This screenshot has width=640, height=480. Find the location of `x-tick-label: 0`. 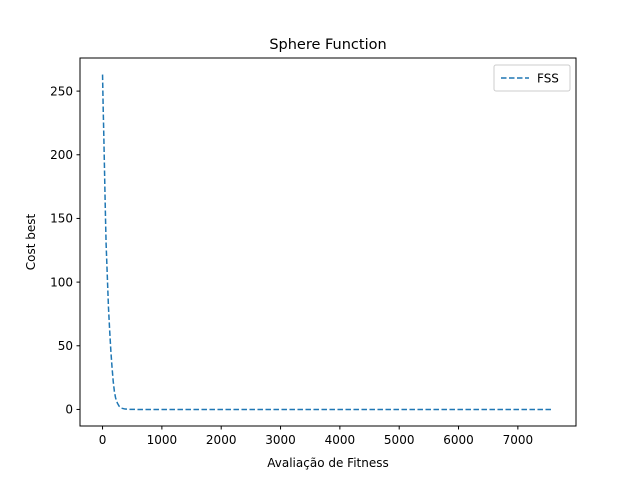

x-tick-label: 0 is located at coordinates (103, 440).